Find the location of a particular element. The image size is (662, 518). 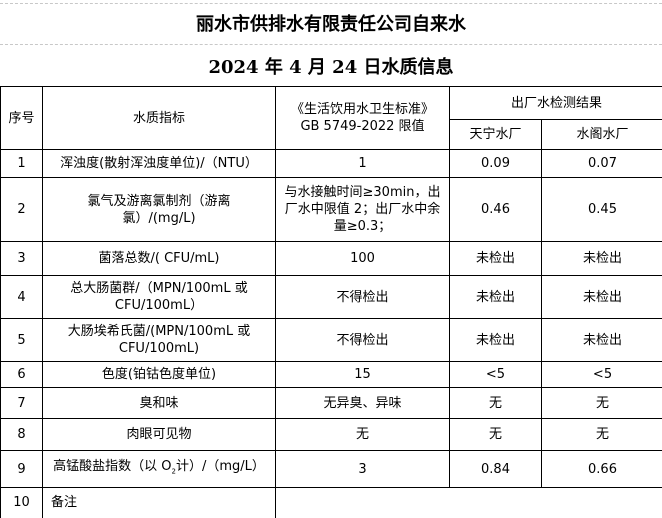

cell-indicator: 高锰酸盐指数（以 O2计）/（mg/L） is located at coordinates (159, 469).